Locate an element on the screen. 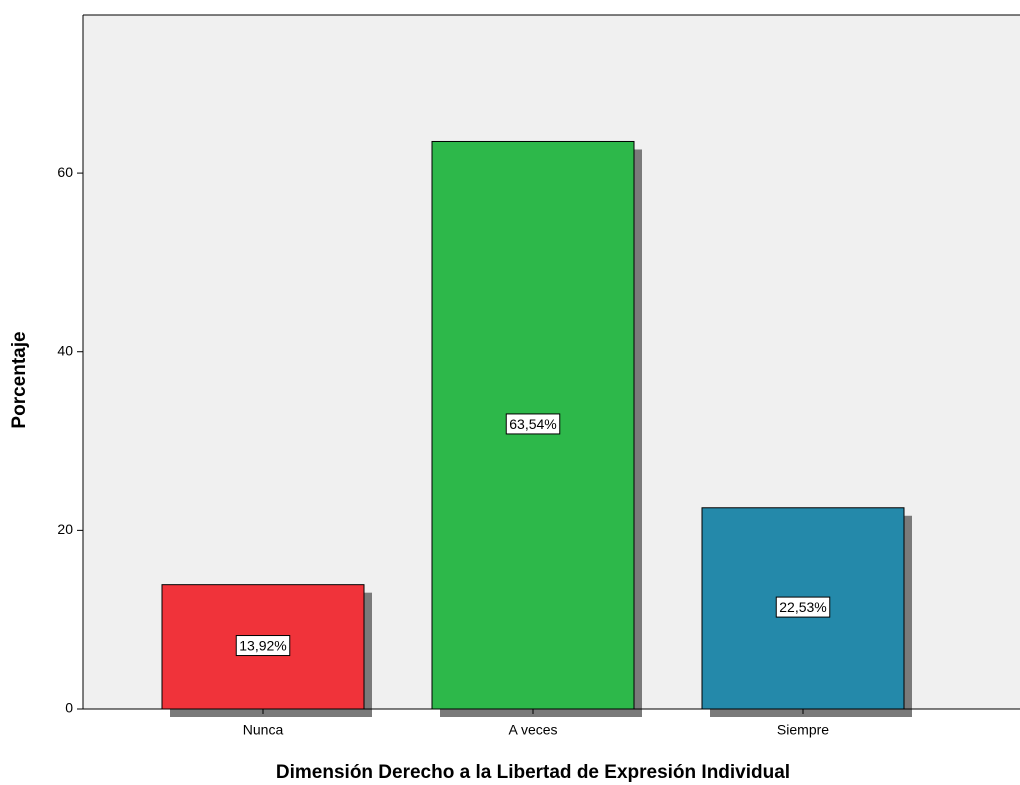 Image resolution: width=1020 pixels, height=785 pixels. x-tick-label: Siempre is located at coordinates (803, 730).